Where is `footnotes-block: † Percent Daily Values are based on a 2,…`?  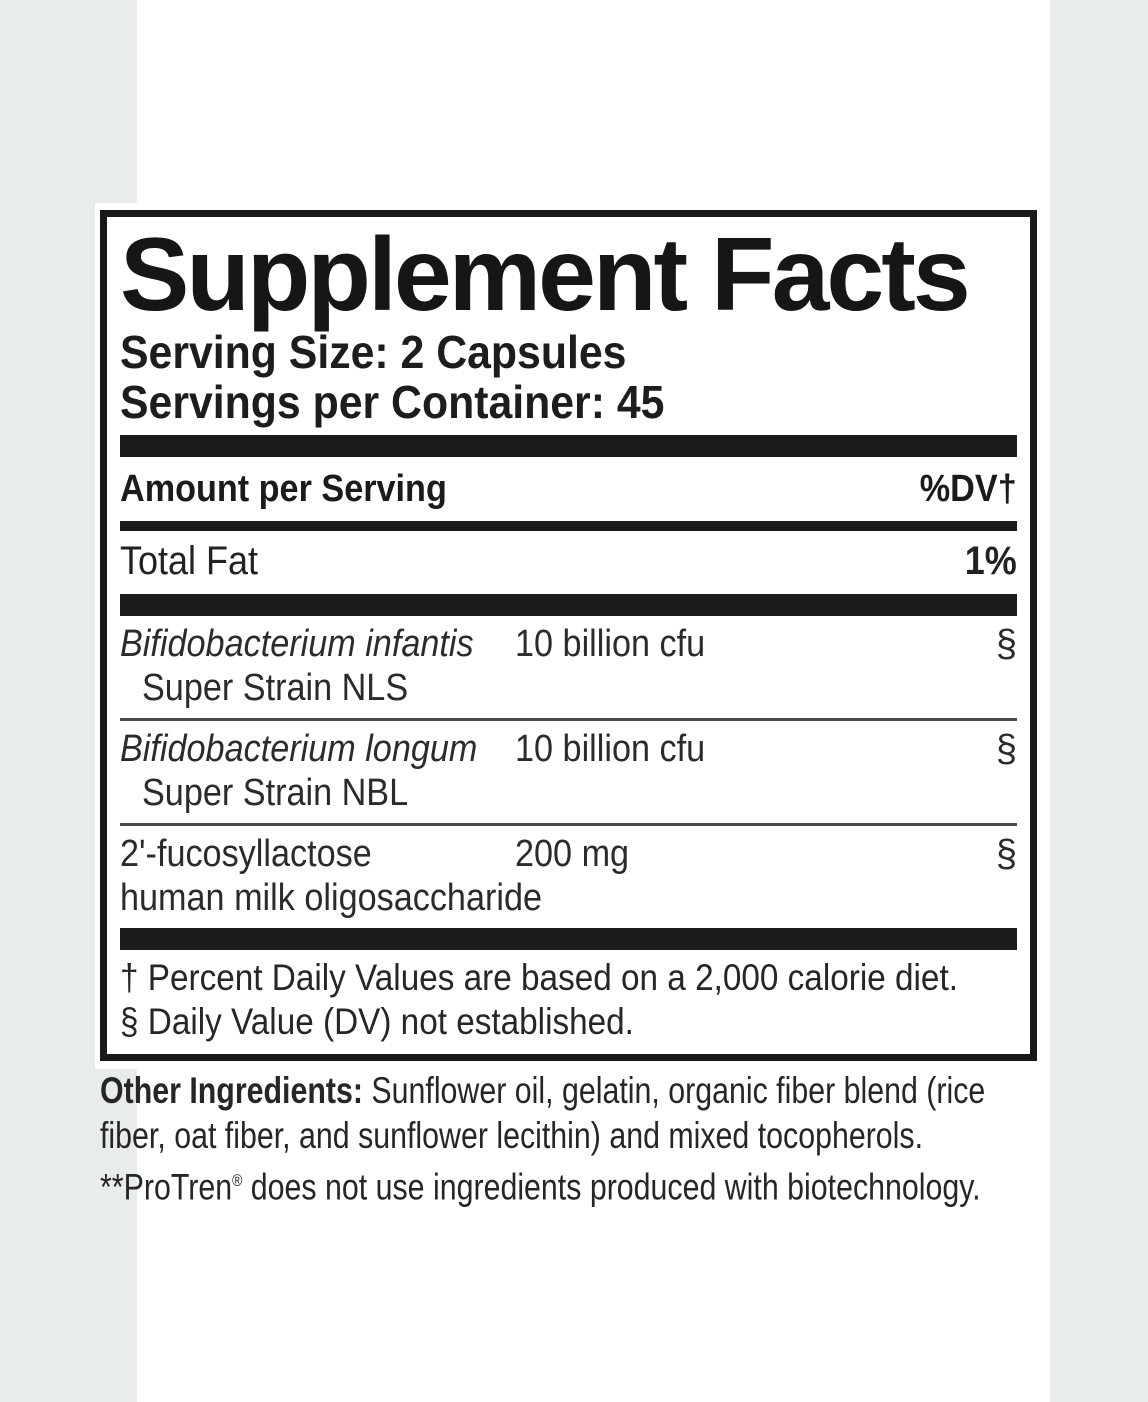 footnotes-block: † Percent Daily Values are based on a 2,… is located at coordinates (568, 1000).